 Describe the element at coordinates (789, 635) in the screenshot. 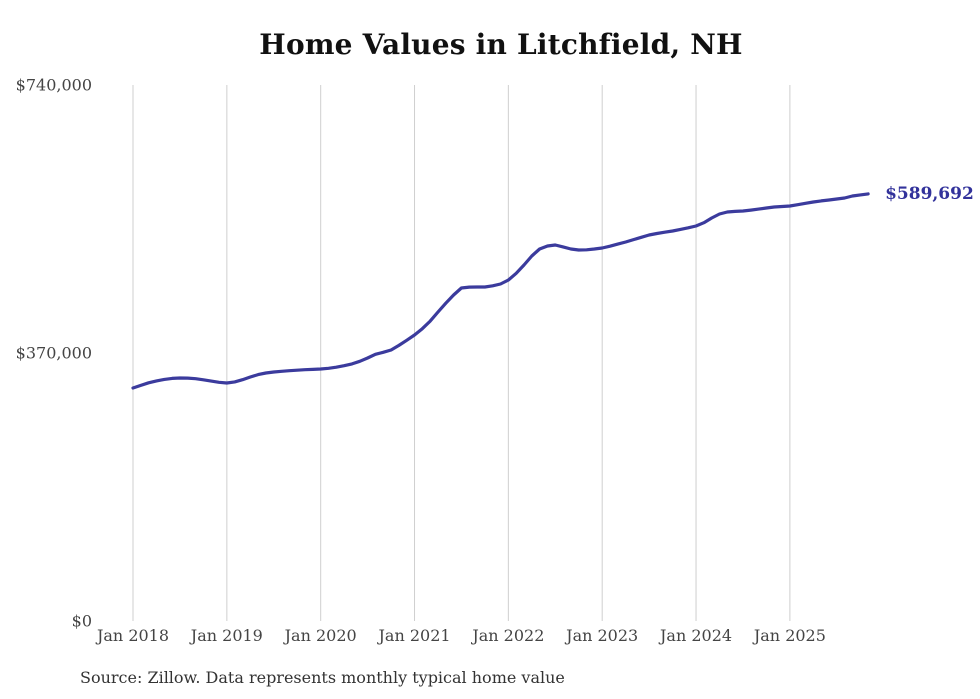

I see `x-tick-label: Jan 2025` at that location.